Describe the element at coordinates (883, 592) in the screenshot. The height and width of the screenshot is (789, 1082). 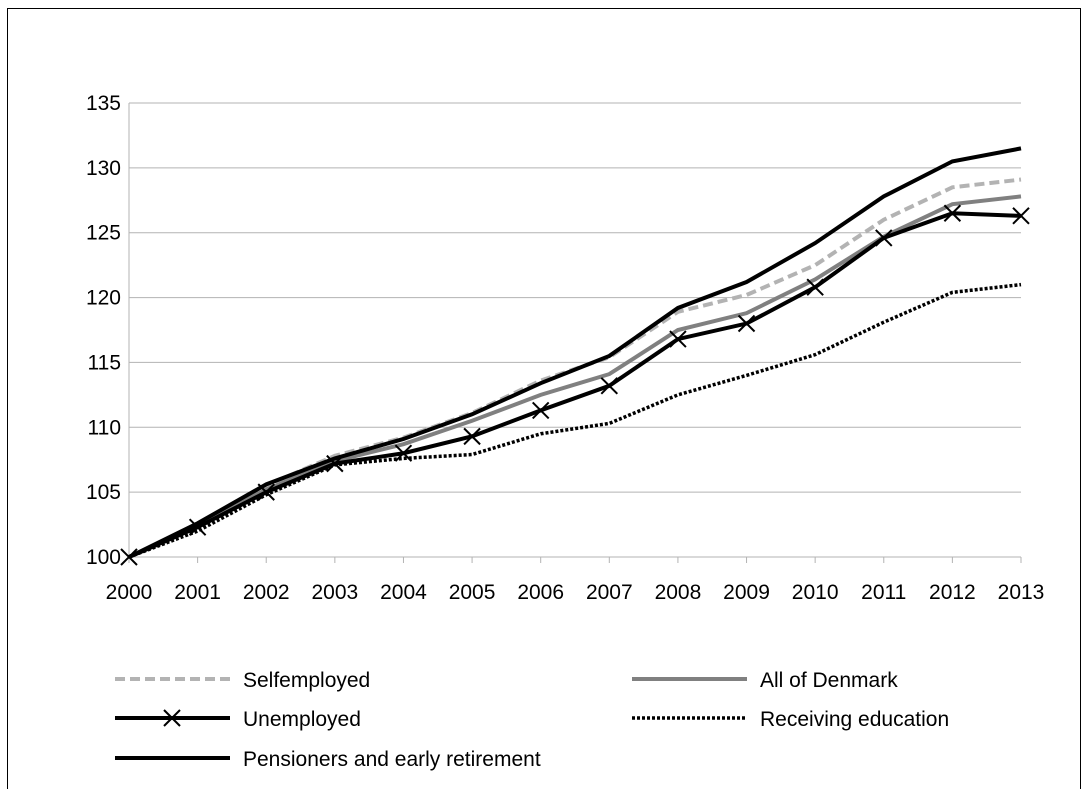
I see `x-tick-label: 2011` at that location.